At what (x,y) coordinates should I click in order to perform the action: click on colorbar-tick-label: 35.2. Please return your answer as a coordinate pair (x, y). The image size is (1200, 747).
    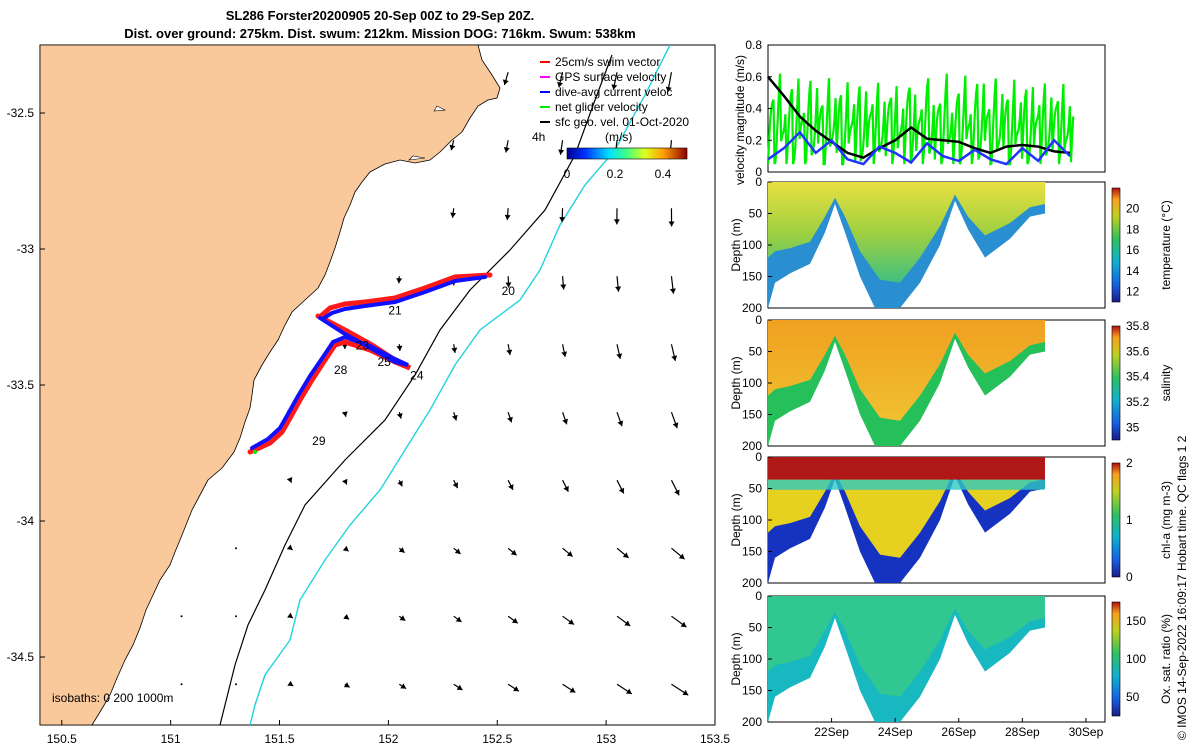
    Looking at the image, I should click on (1138, 402).